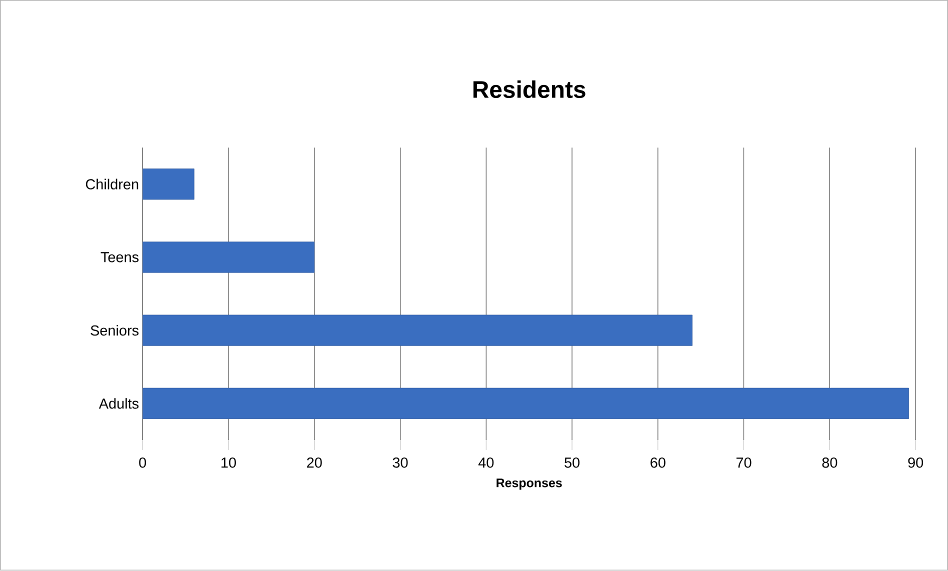 The image size is (948, 571). Describe the element at coordinates (658, 463) in the screenshot. I see `x-tick-label: 60` at that location.